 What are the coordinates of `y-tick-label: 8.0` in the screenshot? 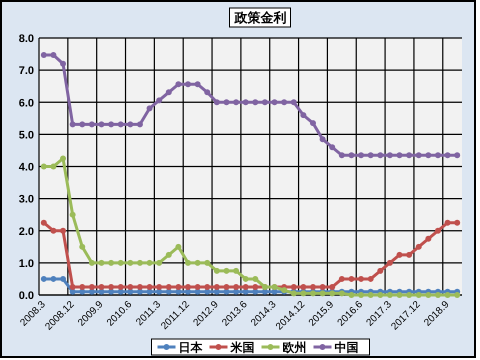 It's located at (26, 39).